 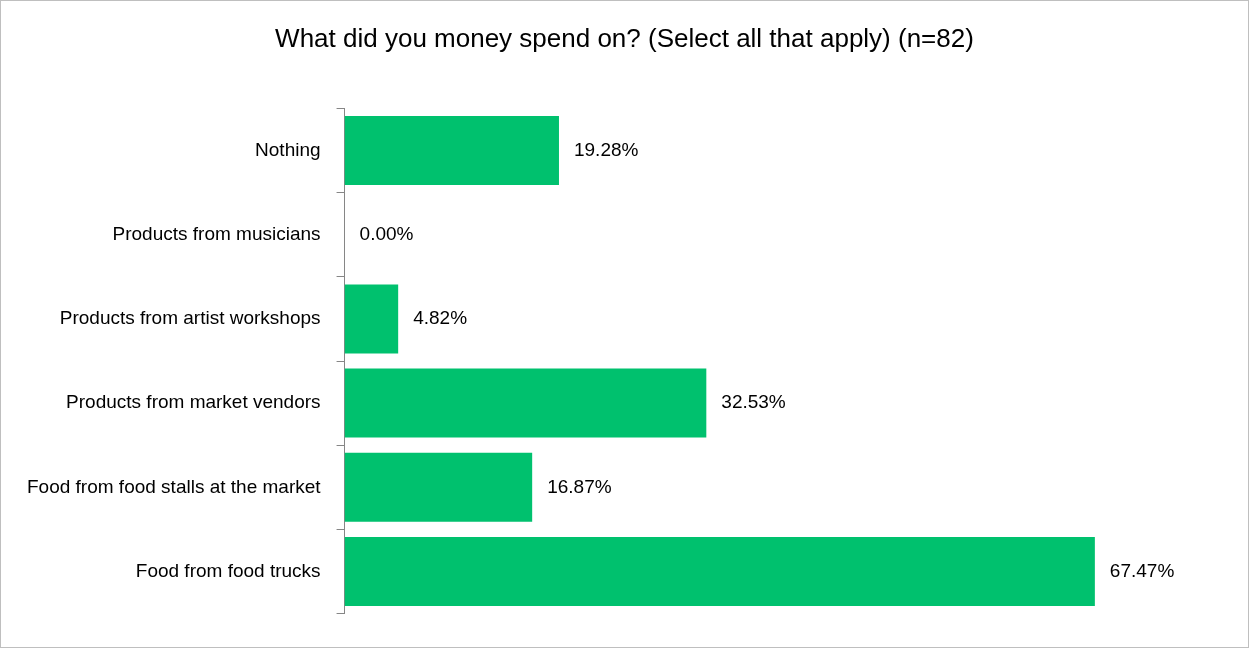 What do you see at coordinates (579, 486) in the screenshot?
I see `data-label: 16.87%` at bounding box center [579, 486].